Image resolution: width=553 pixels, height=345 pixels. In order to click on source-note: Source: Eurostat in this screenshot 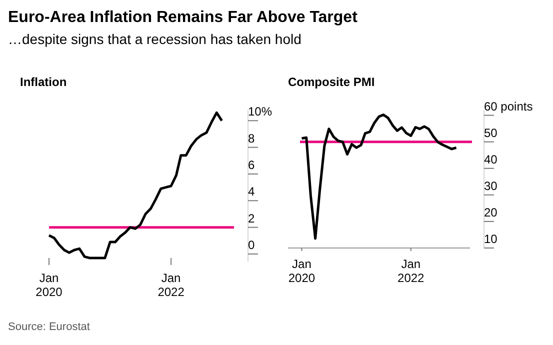, I will do `click(49, 327)`.